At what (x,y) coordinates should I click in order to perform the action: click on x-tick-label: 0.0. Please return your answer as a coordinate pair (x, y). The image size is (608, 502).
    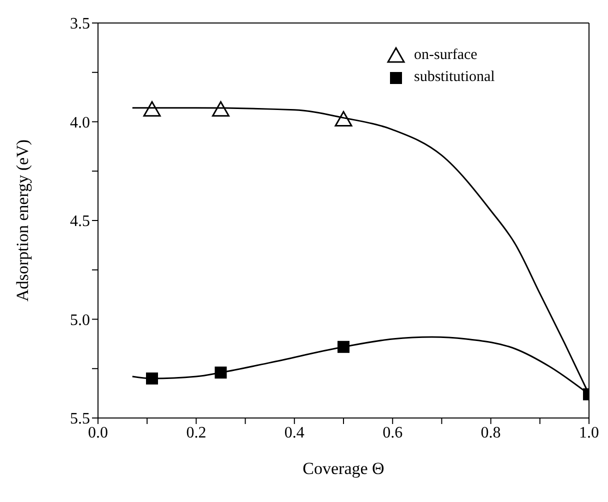
    Looking at the image, I should click on (98, 433).